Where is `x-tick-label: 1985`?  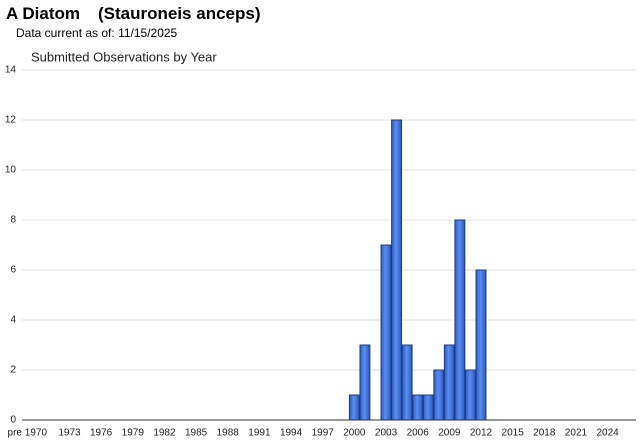
x-tick-label: 1985 is located at coordinates (196, 433).